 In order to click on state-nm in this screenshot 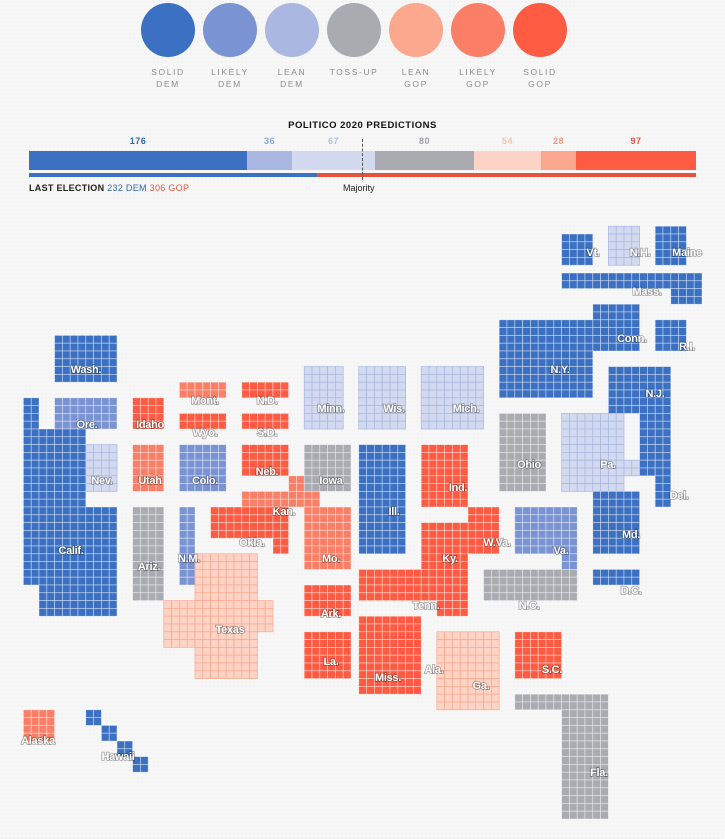, I will do `click(187, 546)`.